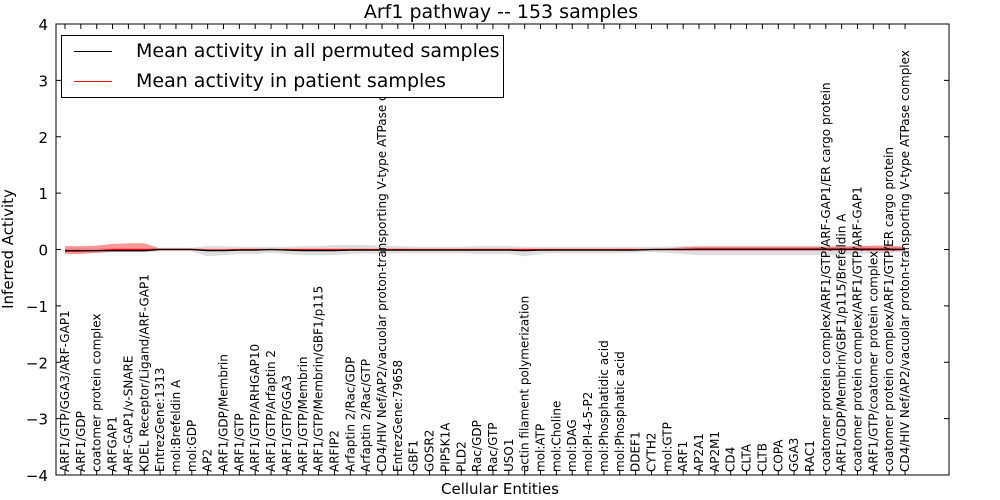 The image size is (1000, 500). I want to click on x-tick-label: mol:Choline, so click(556, 436).